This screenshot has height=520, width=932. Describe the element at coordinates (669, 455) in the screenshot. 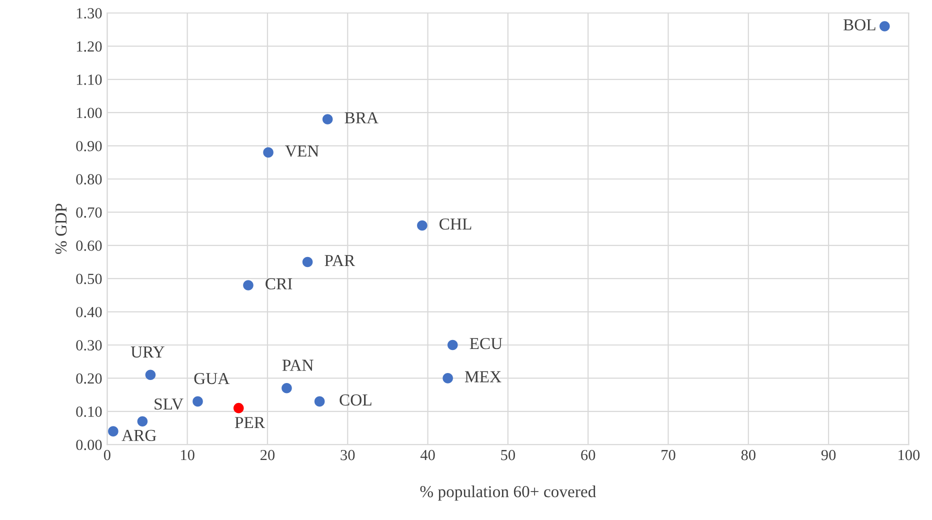

I see `x-tick-label: 70` at that location.